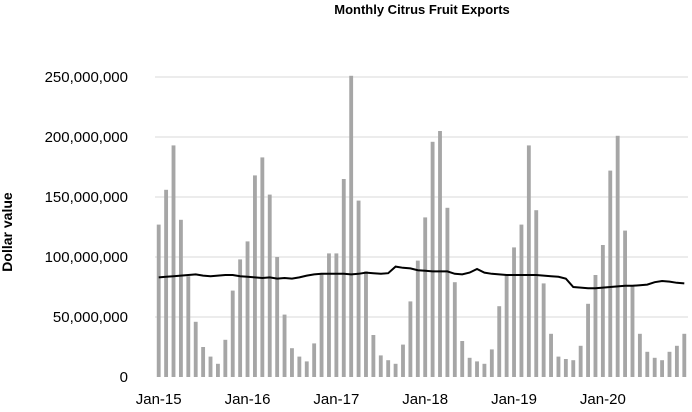 Image resolution: width=692 pixels, height=412 pixels. What do you see at coordinates (421, 277) in the screenshot?
I see `trend-line` at bounding box center [421, 277].